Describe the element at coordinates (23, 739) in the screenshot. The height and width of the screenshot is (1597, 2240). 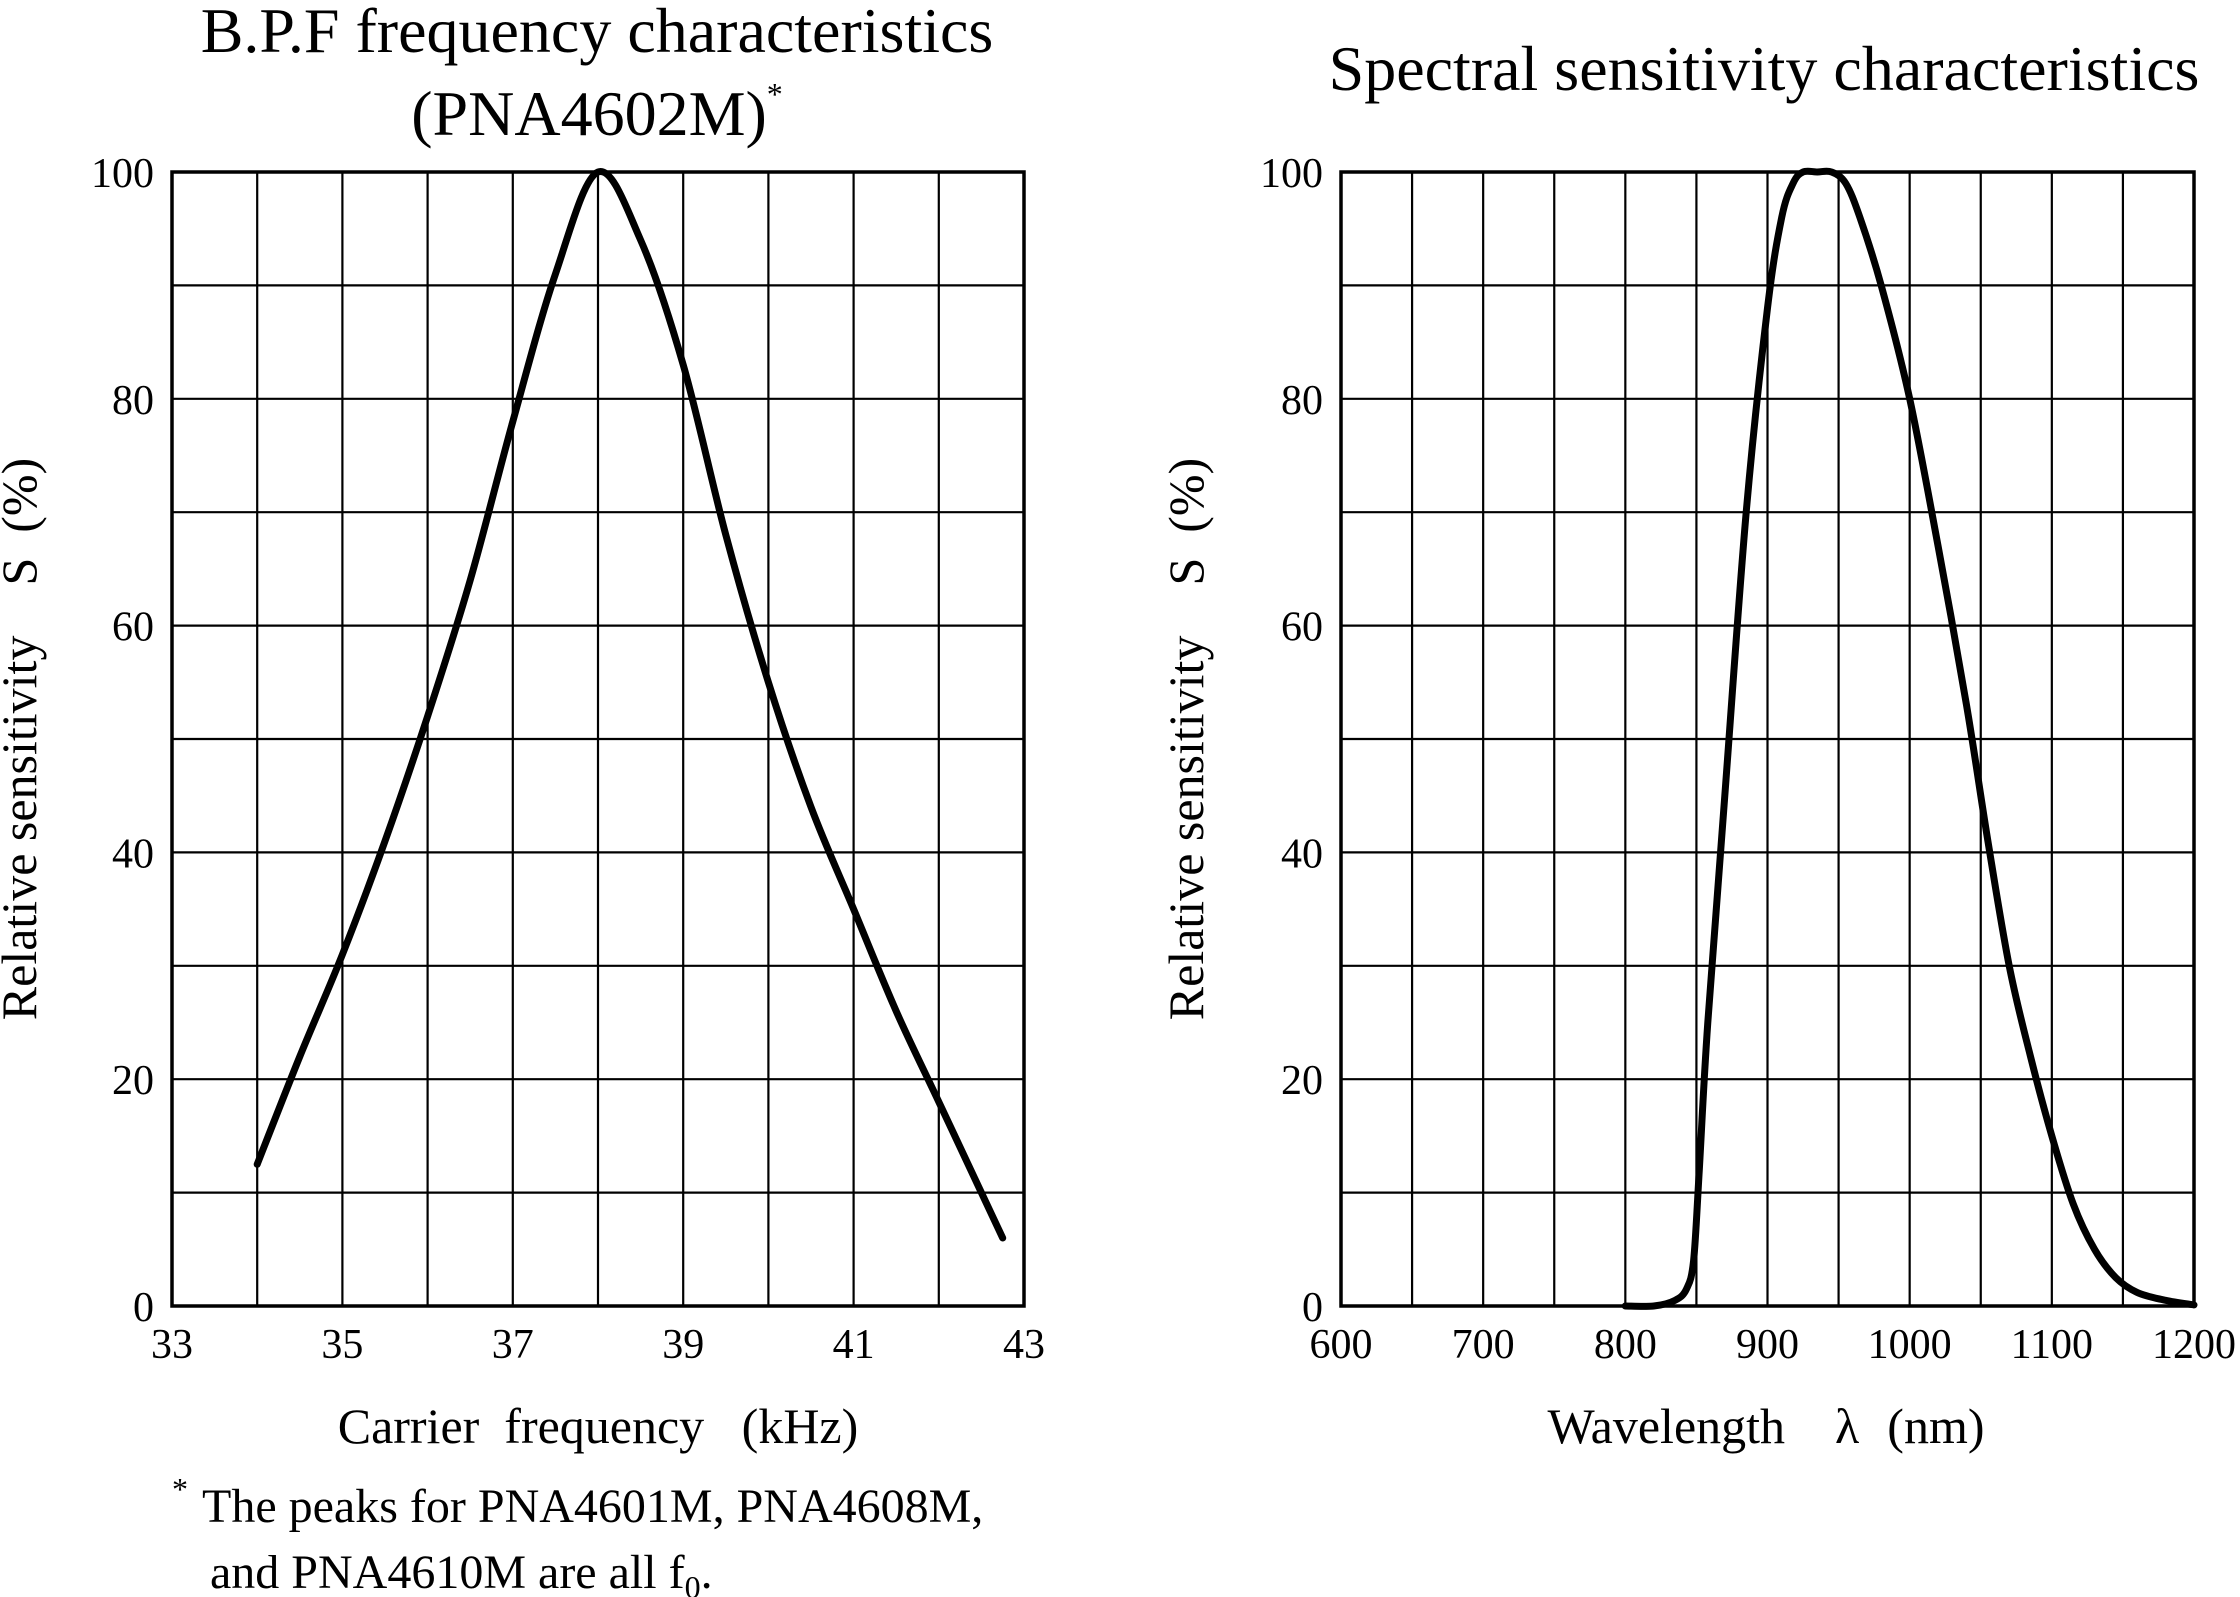
I see `bpf-chart-y-axis-label: Relative sensitivity S (%)` at that location.